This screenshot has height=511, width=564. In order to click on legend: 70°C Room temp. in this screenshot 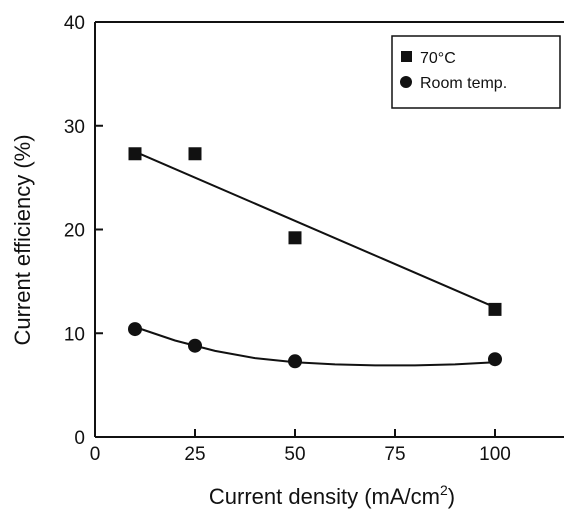, I will do `click(476, 72)`.